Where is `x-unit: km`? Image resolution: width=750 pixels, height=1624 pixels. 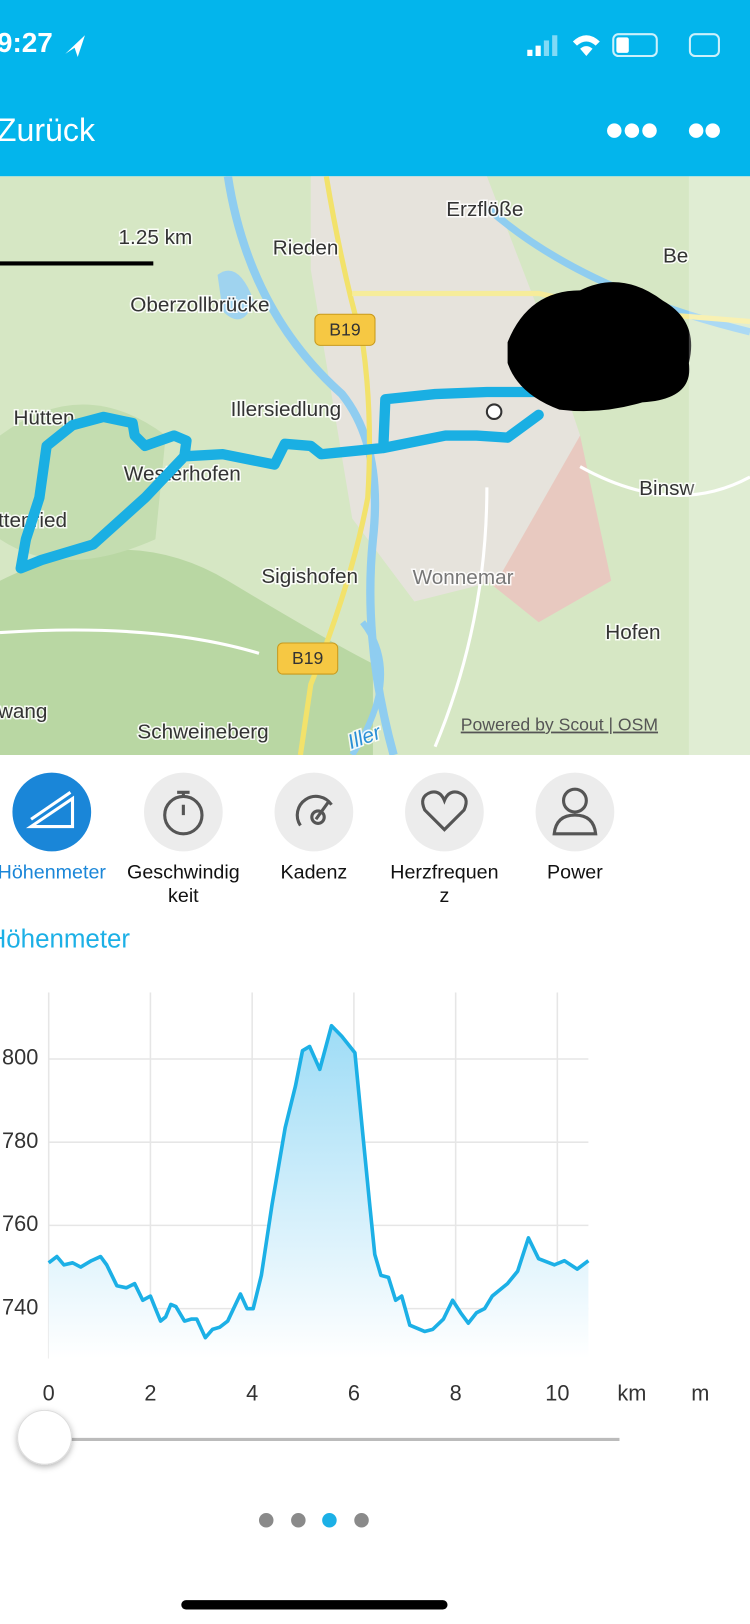
x-unit: km is located at coordinates (631, 1393).